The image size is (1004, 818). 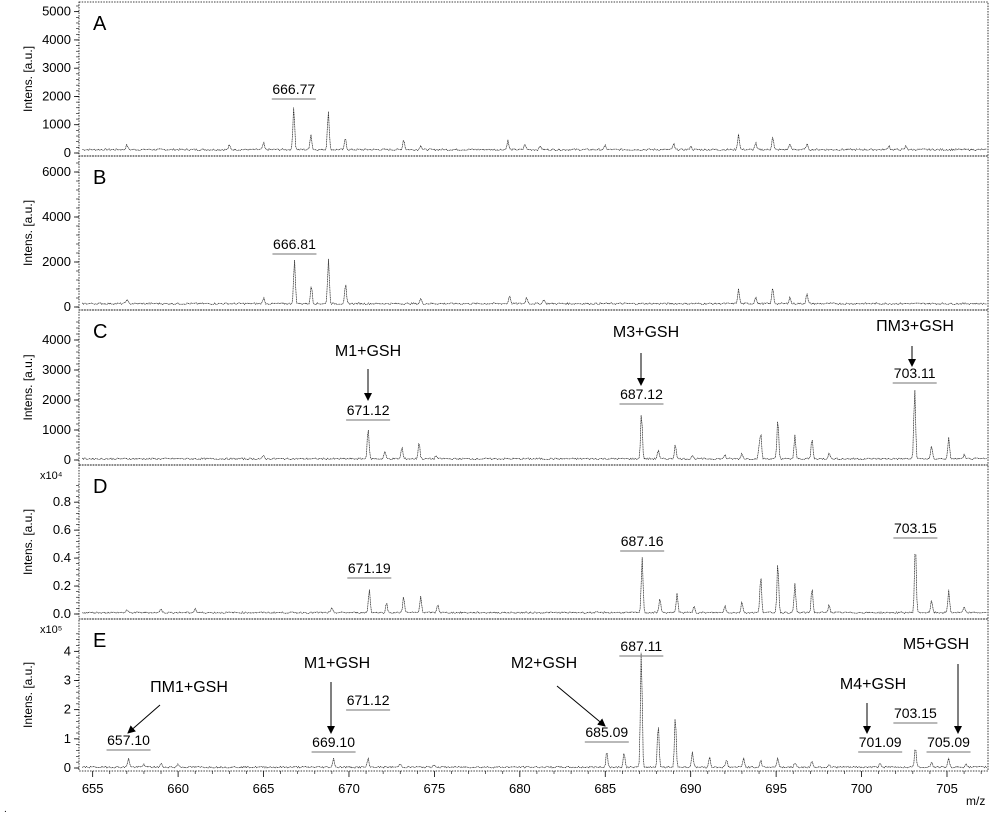 What do you see at coordinates (100, 487) in the screenshot?
I see `panel-letter: D` at bounding box center [100, 487].